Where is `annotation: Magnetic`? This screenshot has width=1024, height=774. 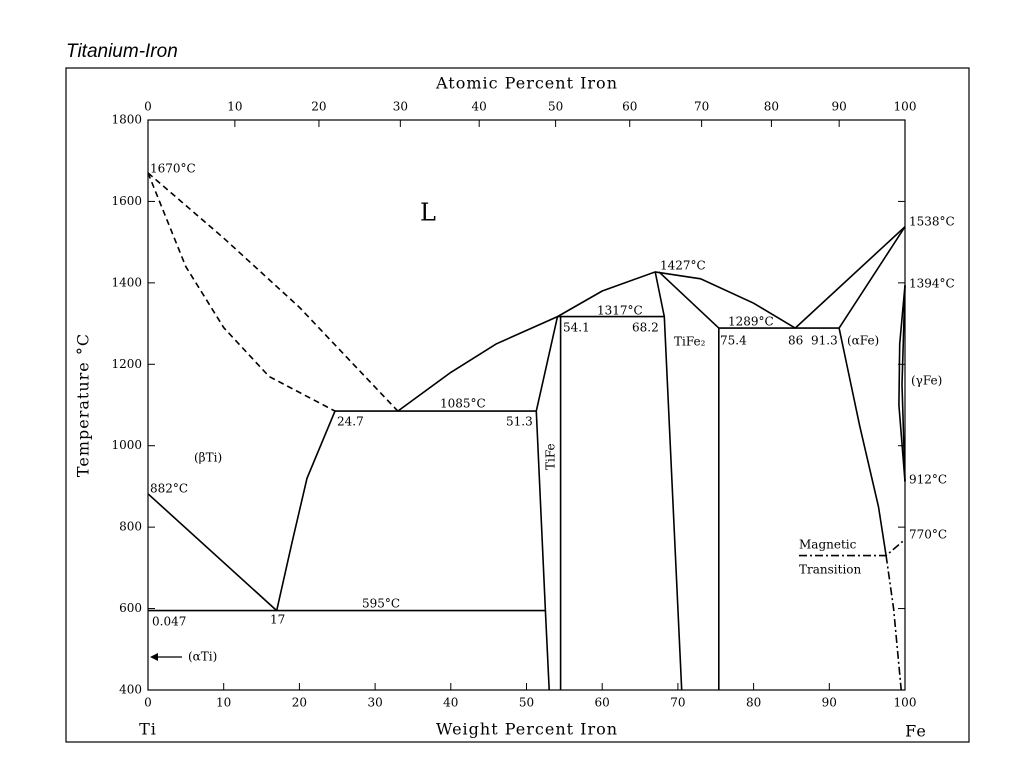 annotation: Magnetic is located at coordinates (828, 545).